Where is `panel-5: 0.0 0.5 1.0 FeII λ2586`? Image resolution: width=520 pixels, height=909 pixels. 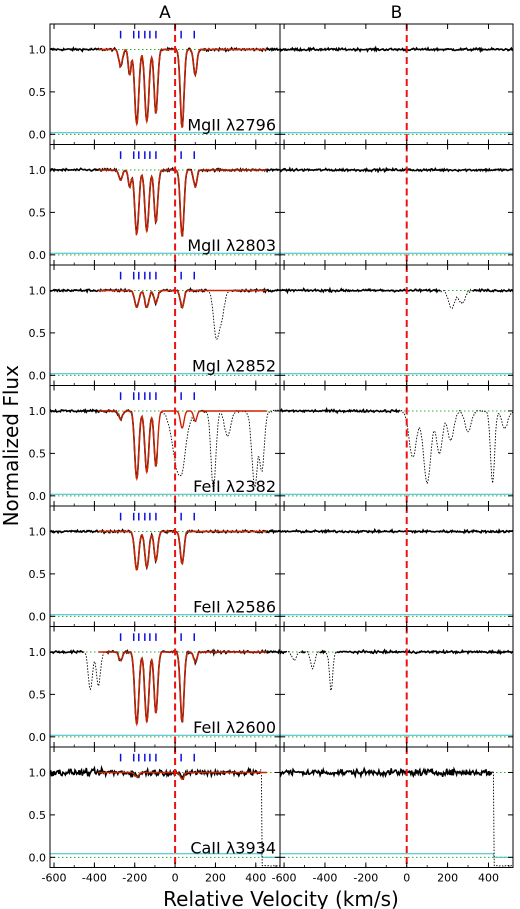 panel-5: 0.0 0.5 1.0 FeII λ2586 is located at coordinates (271, 566).